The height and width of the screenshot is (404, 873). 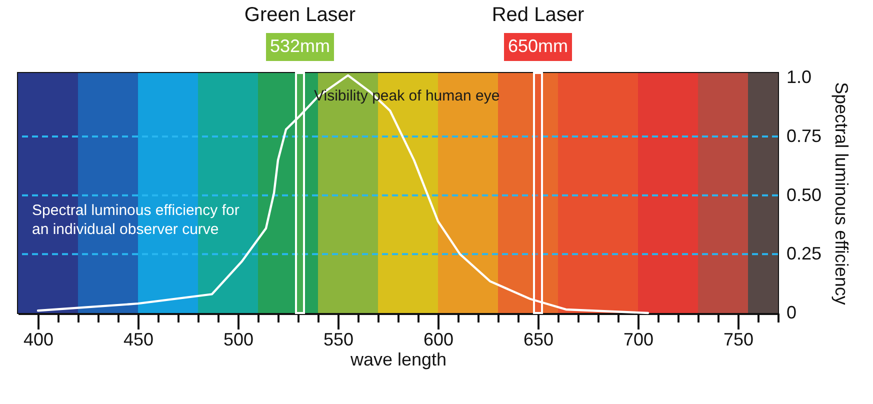 What do you see at coordinates (804, 136) in the screenshot?
I see `y-tick-label: 0.75` at bounding box center [804, 136].